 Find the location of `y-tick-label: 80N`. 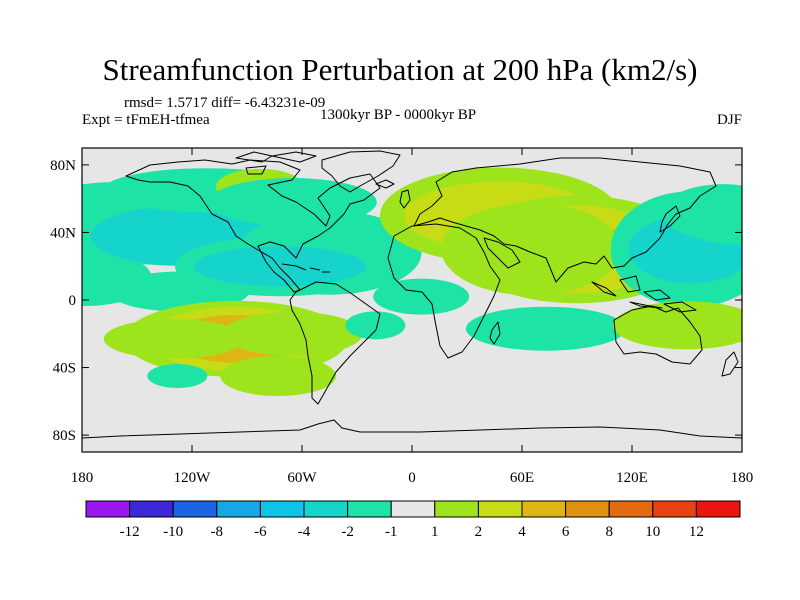

y-tick-label: 80N is located at coordinates (63, 166).